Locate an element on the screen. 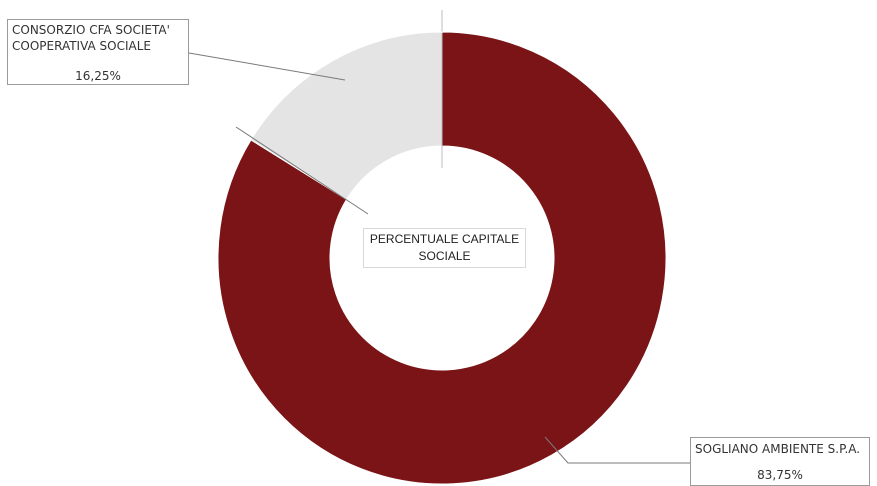 This screenshot has height=486, width=877. leader-tick-consorzio is located at coordinates (302, 170).